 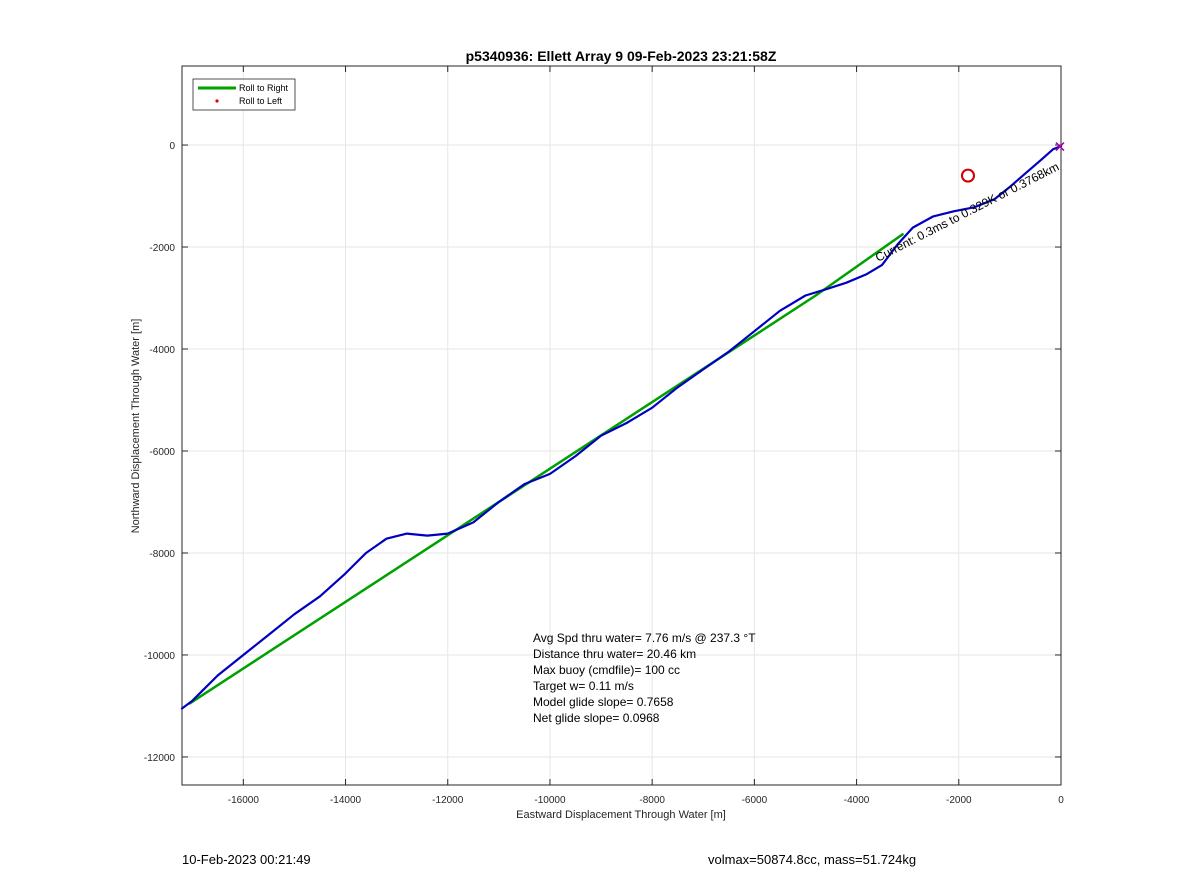 What do you see at coordinates (246, 859) in the screenshot?
I see `footer-timestamp: 10-Feb-2023 00:21:49` at bounding box center [246, 859].